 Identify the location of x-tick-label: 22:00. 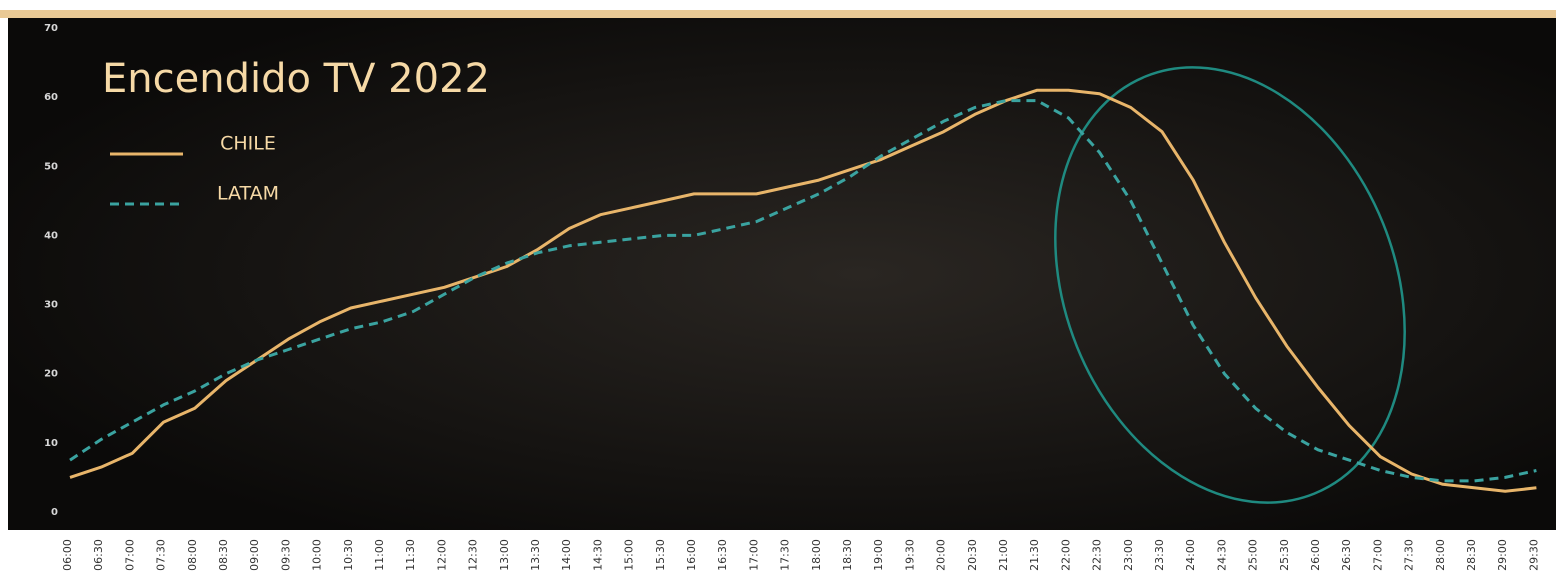
(1065, 555).